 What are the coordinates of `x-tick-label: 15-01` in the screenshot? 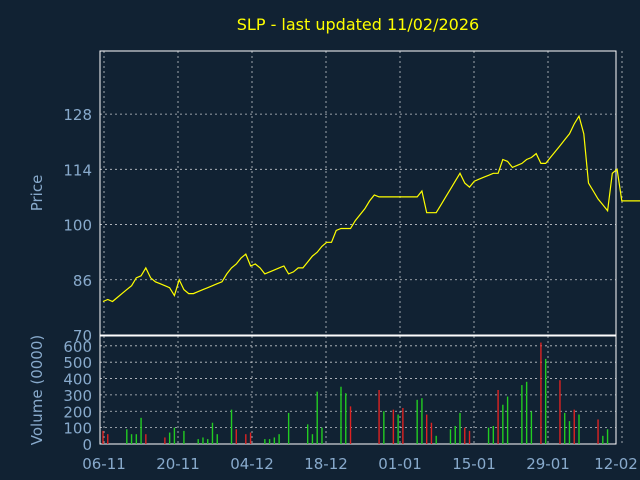 It's located at (474, 464).